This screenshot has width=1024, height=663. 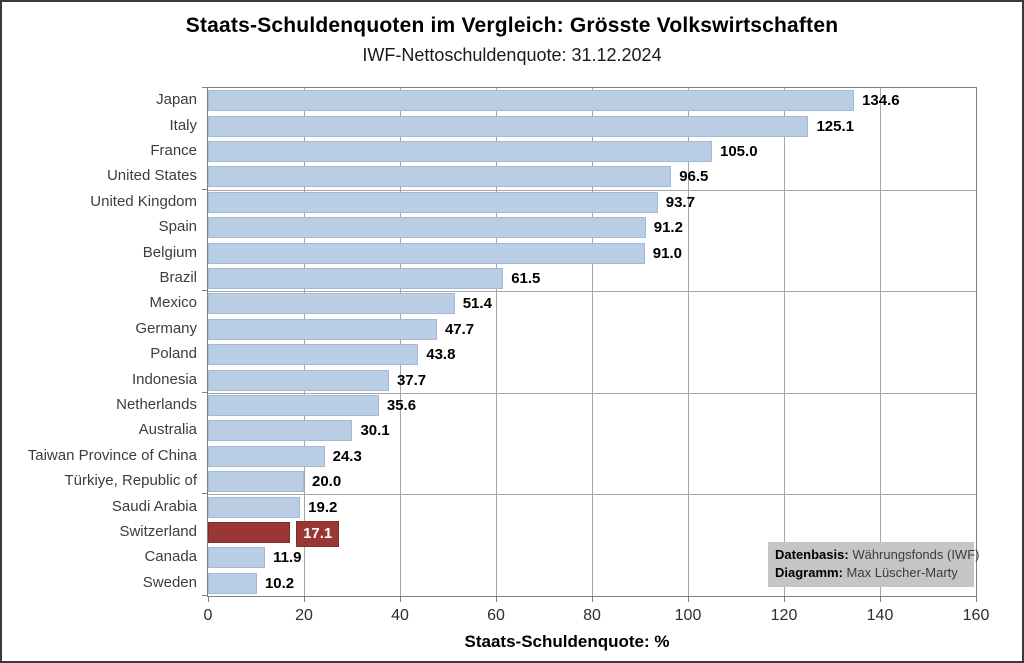 I want to click on value-axis-tick-label: 0, so click(x=208, y=615).